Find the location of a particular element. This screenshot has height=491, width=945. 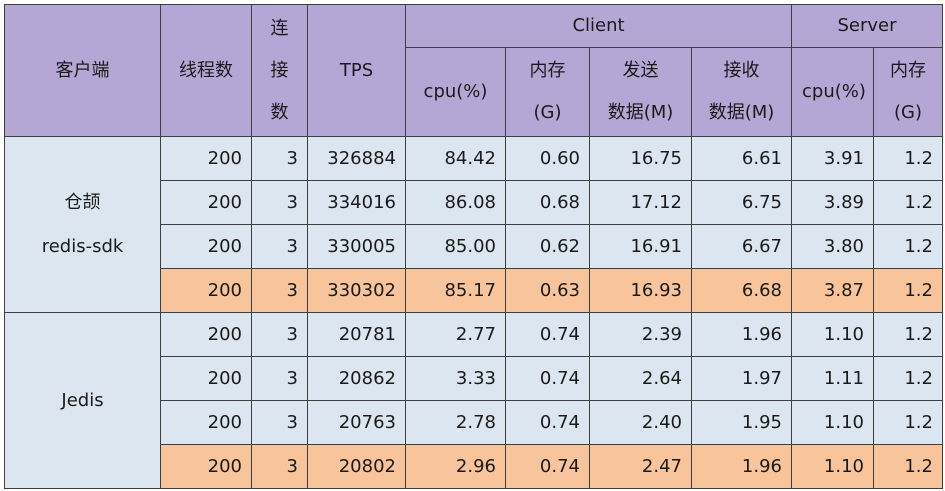

header-server-group: Server is located at coordinates (867, 26).